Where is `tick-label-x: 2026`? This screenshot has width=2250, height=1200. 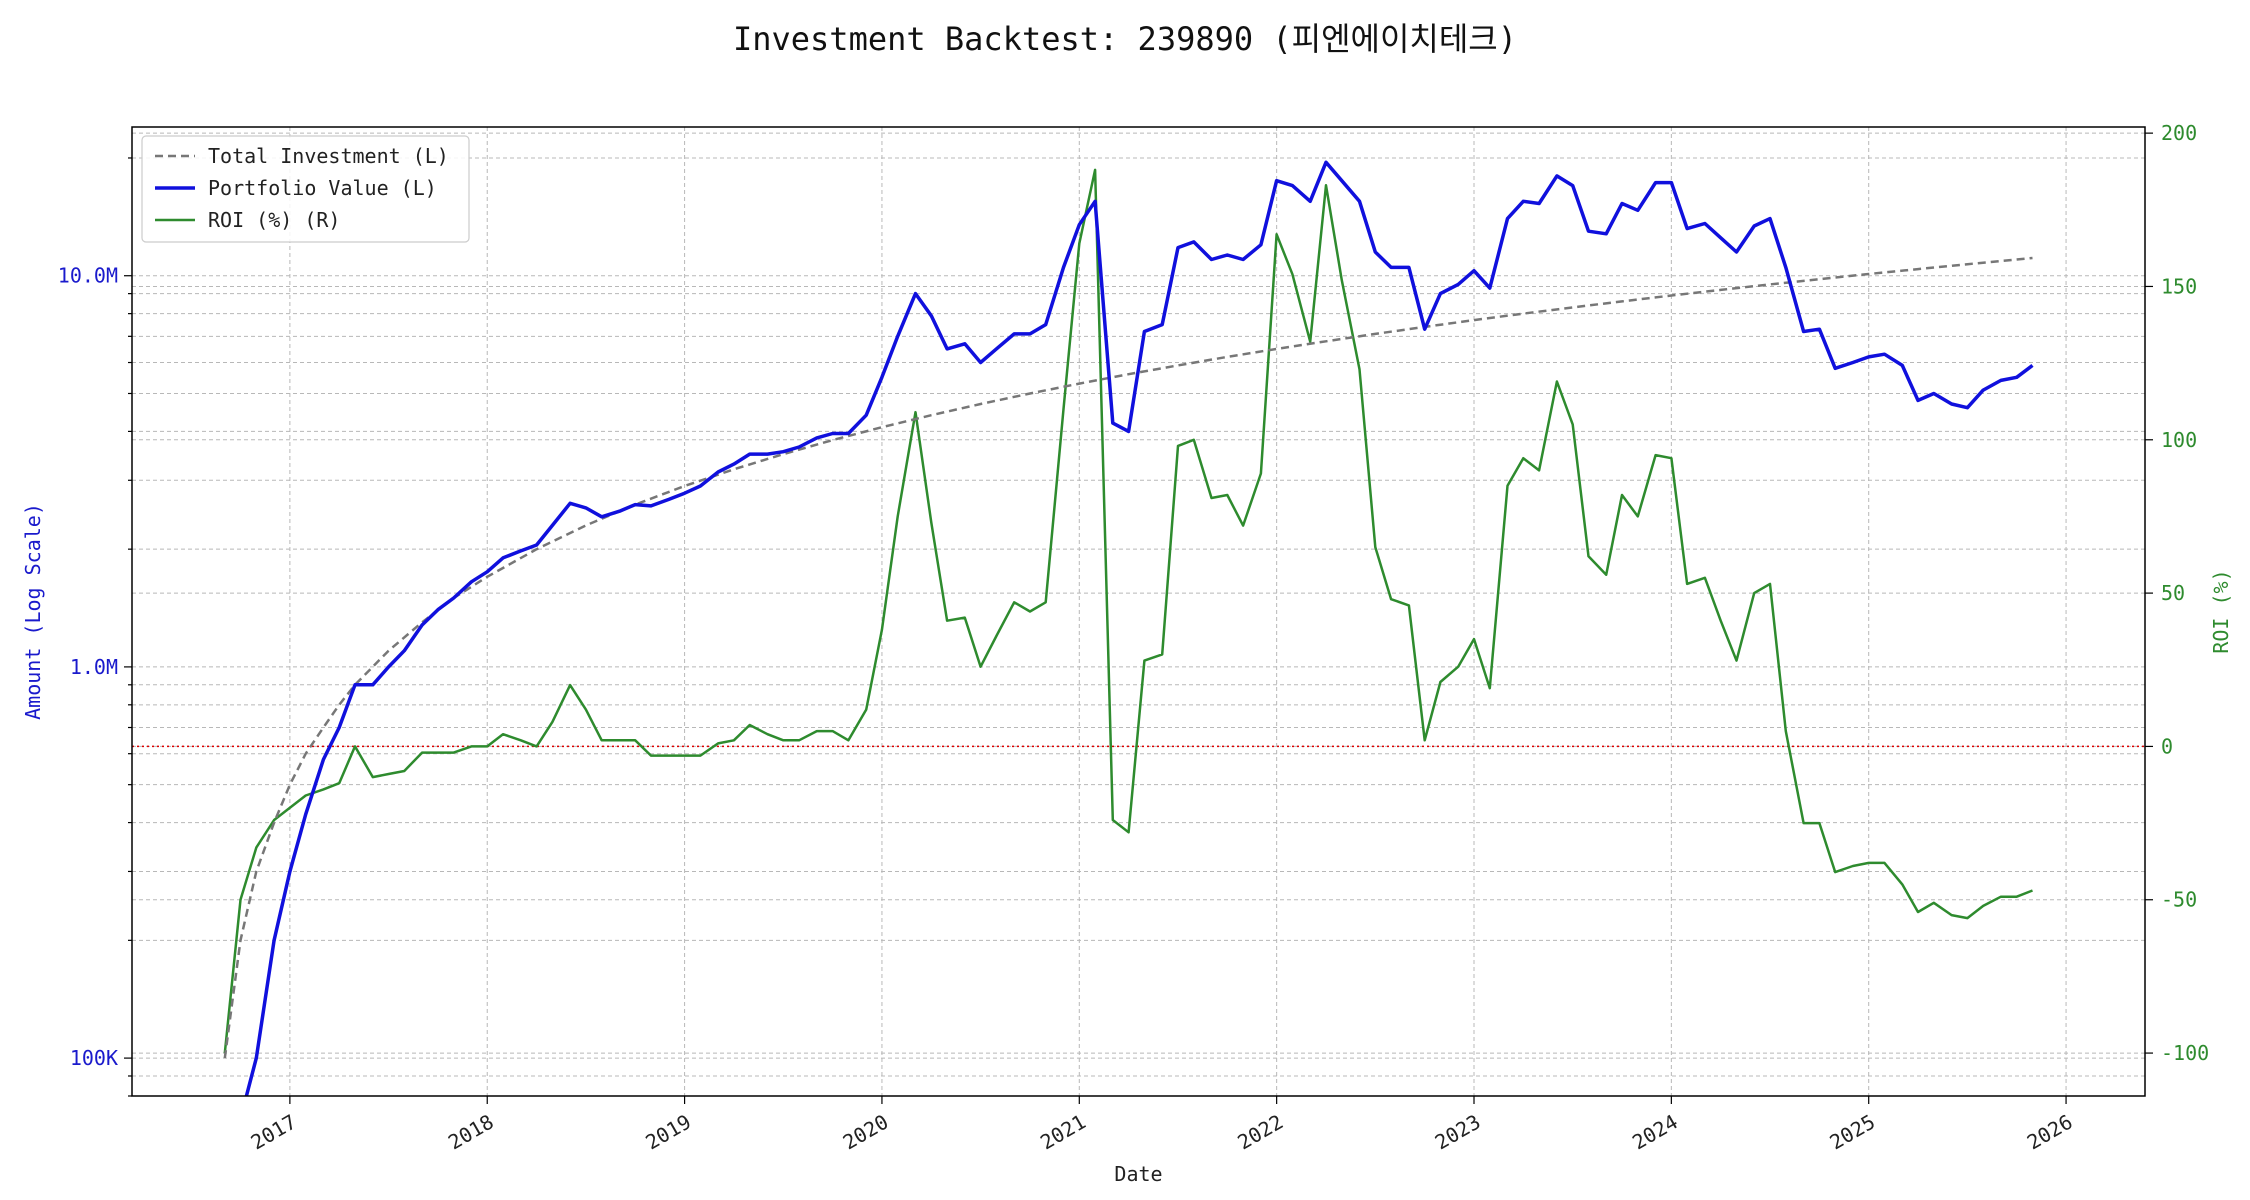 tick-label-x: 2026 is located at coordinates (2050, 1132).